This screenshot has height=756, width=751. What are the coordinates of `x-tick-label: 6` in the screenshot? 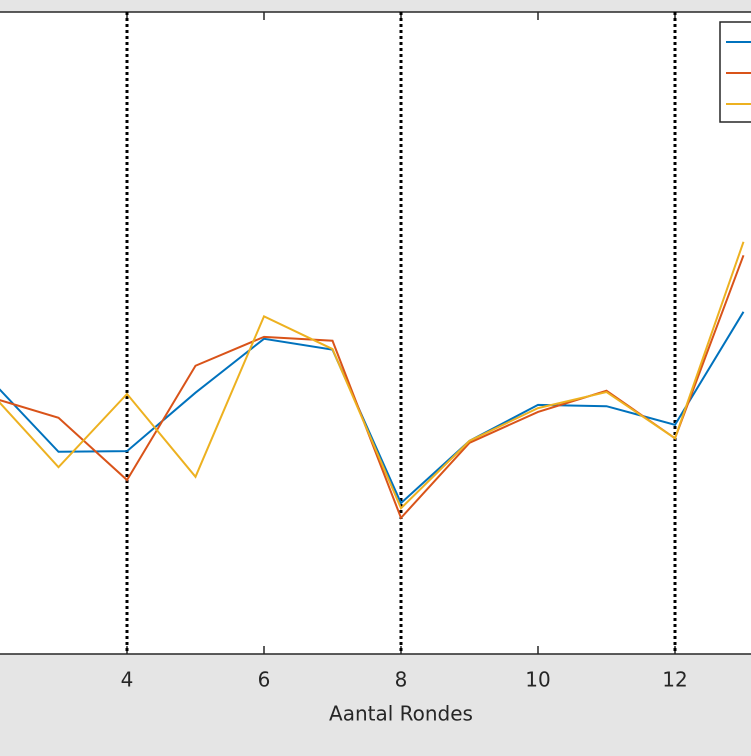 It's located at (264, 680).